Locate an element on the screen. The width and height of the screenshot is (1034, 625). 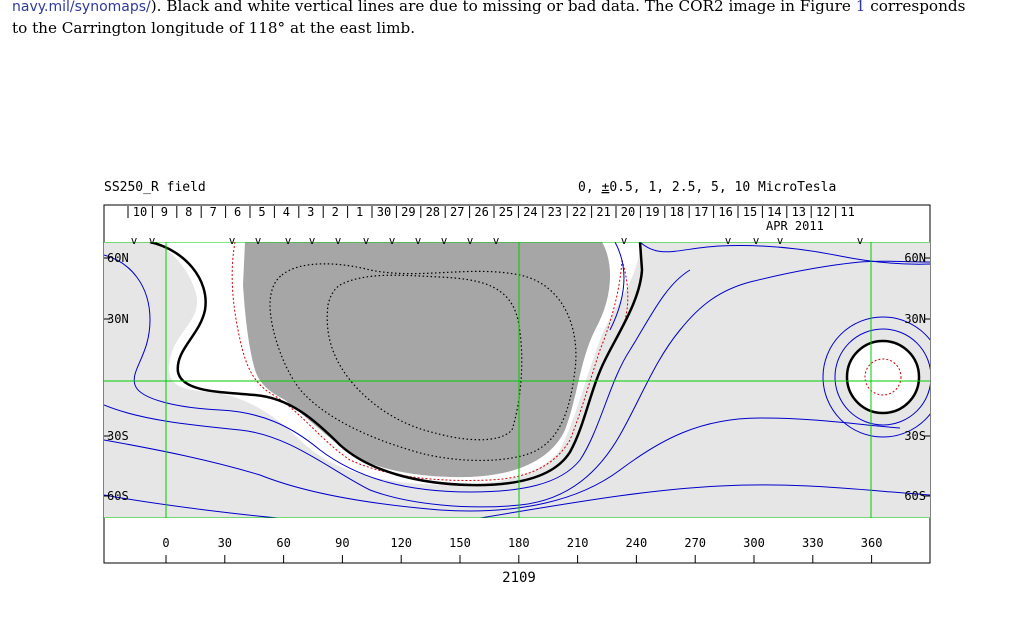
lon-tick-label: 240 is located at coordinates (637, 543).